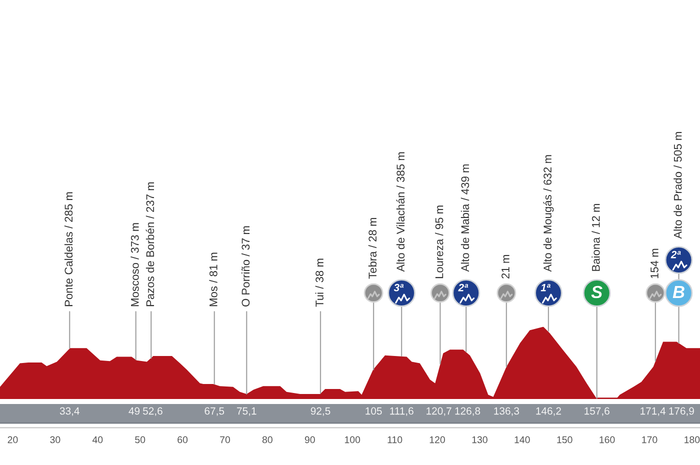  I want to click on x2-tick-label: 171,4, so click(653, 411).